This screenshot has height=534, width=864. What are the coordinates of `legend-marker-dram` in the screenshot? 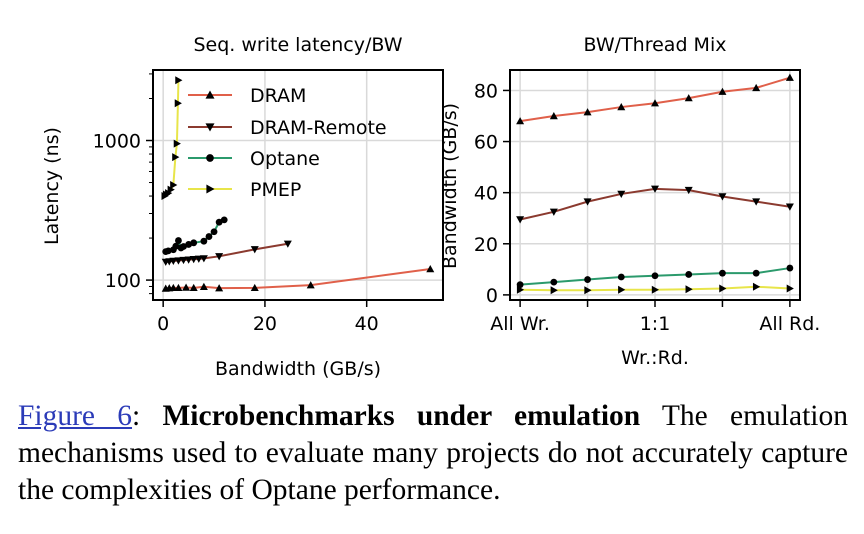 It's located at (210, 94).